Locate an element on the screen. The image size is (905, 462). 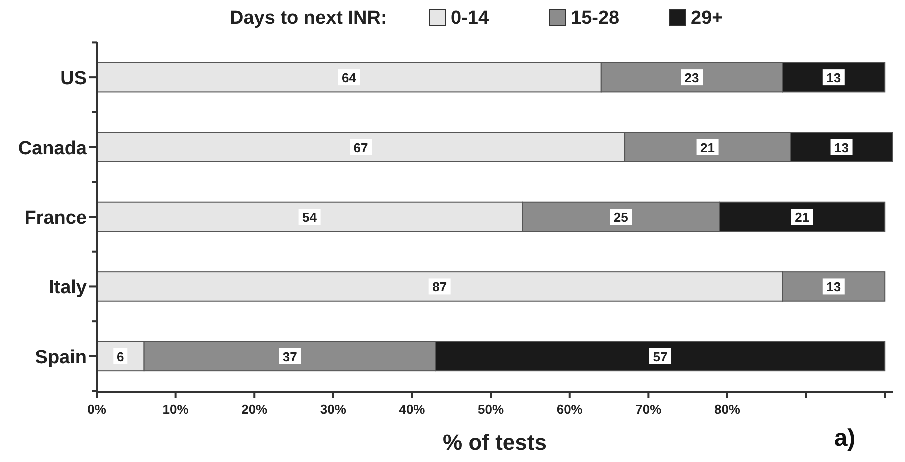
data-label: 64 is located at coordinates (350, 78).